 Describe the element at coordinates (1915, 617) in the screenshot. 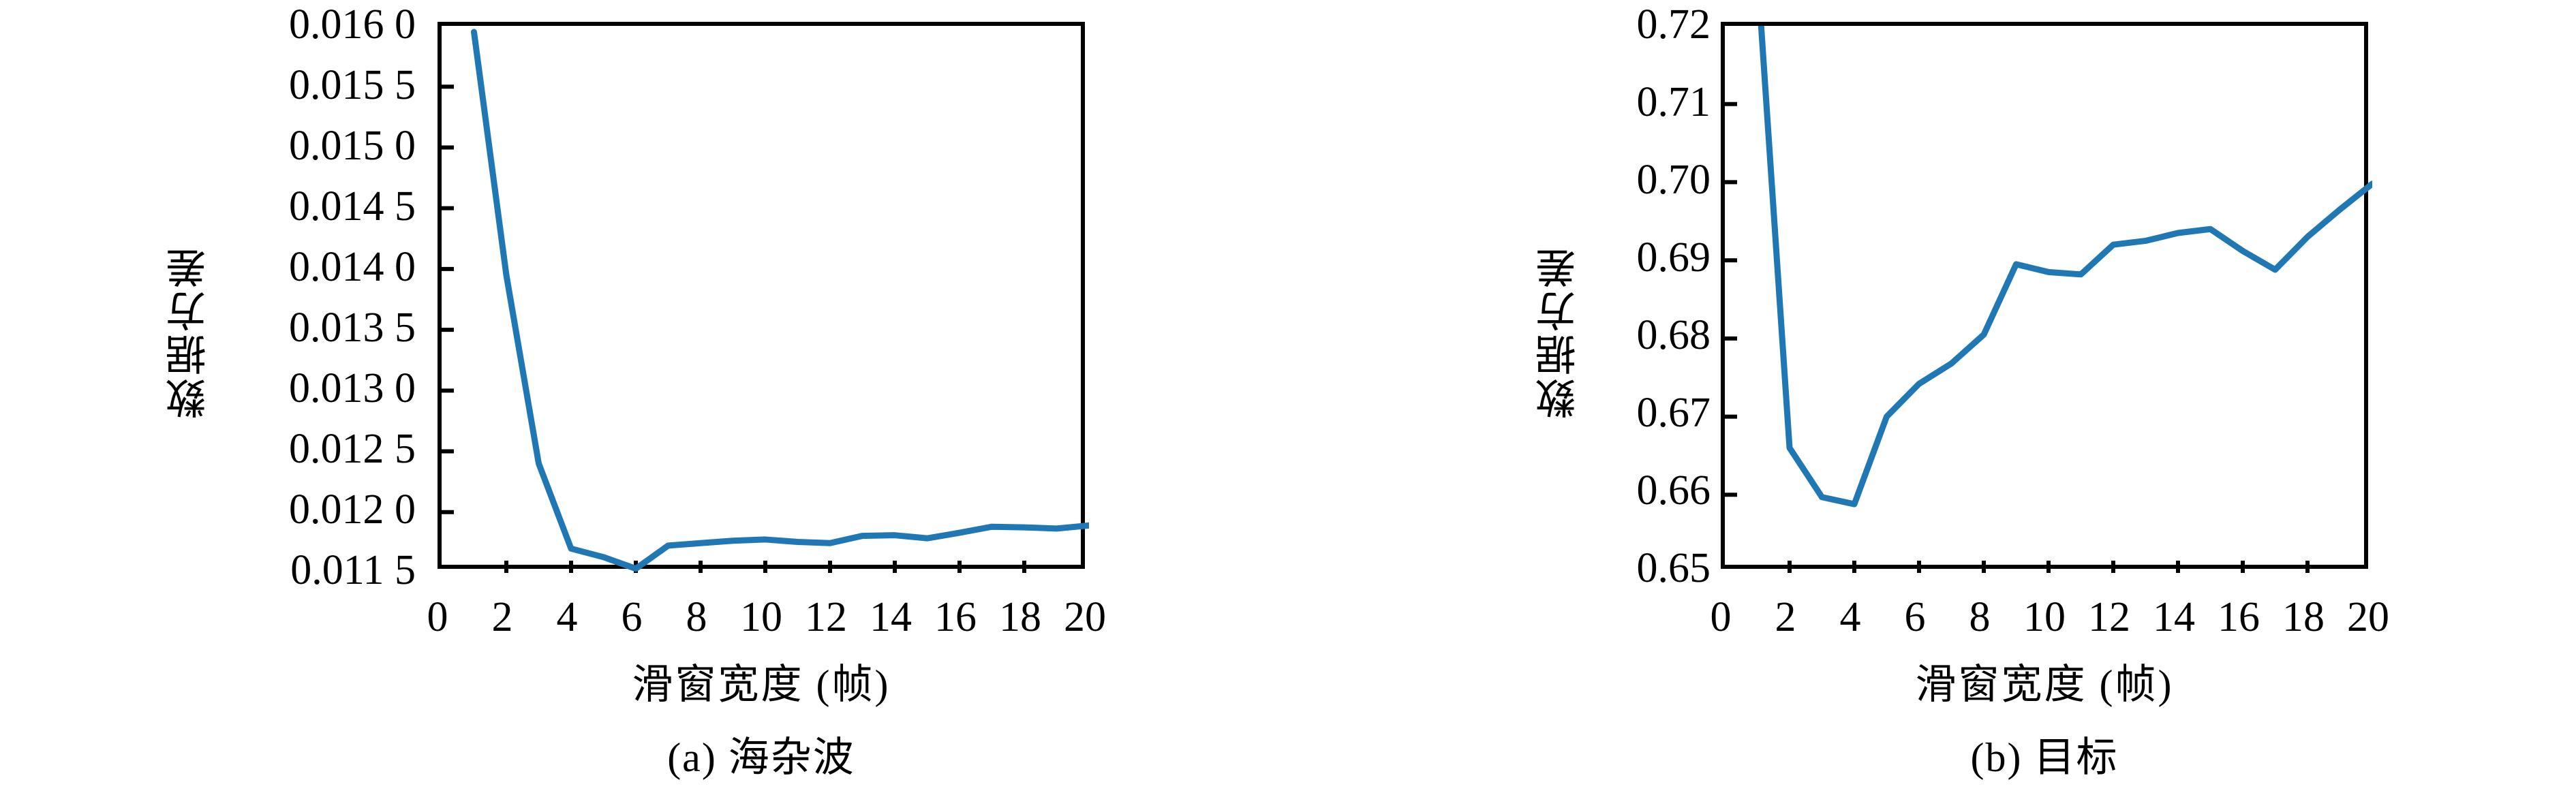

I see `x-tick-label-b-3: 6` at that location.